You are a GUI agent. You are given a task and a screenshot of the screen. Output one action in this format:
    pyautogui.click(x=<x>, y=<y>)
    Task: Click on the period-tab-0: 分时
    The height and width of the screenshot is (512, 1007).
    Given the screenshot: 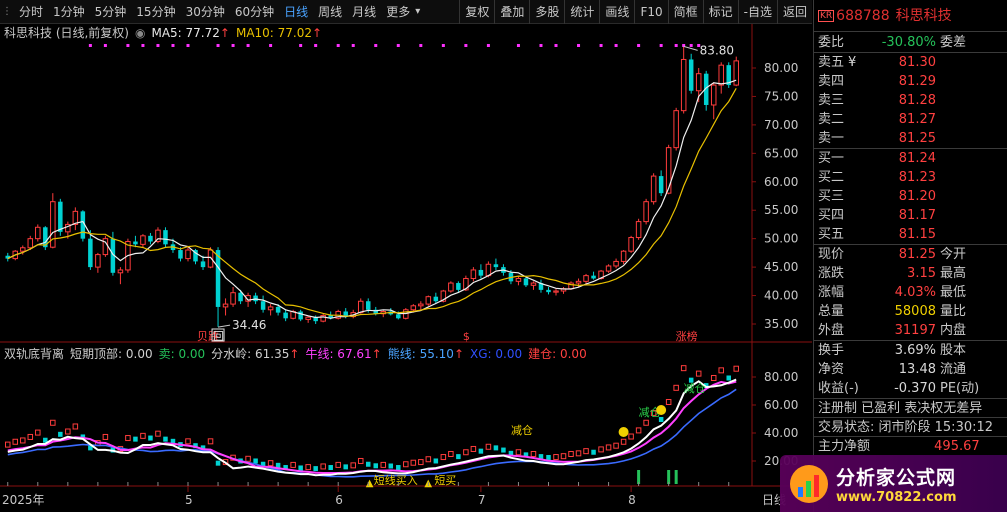 What is the action you would take?
    pyautogui.click(x=31, y=11)
    